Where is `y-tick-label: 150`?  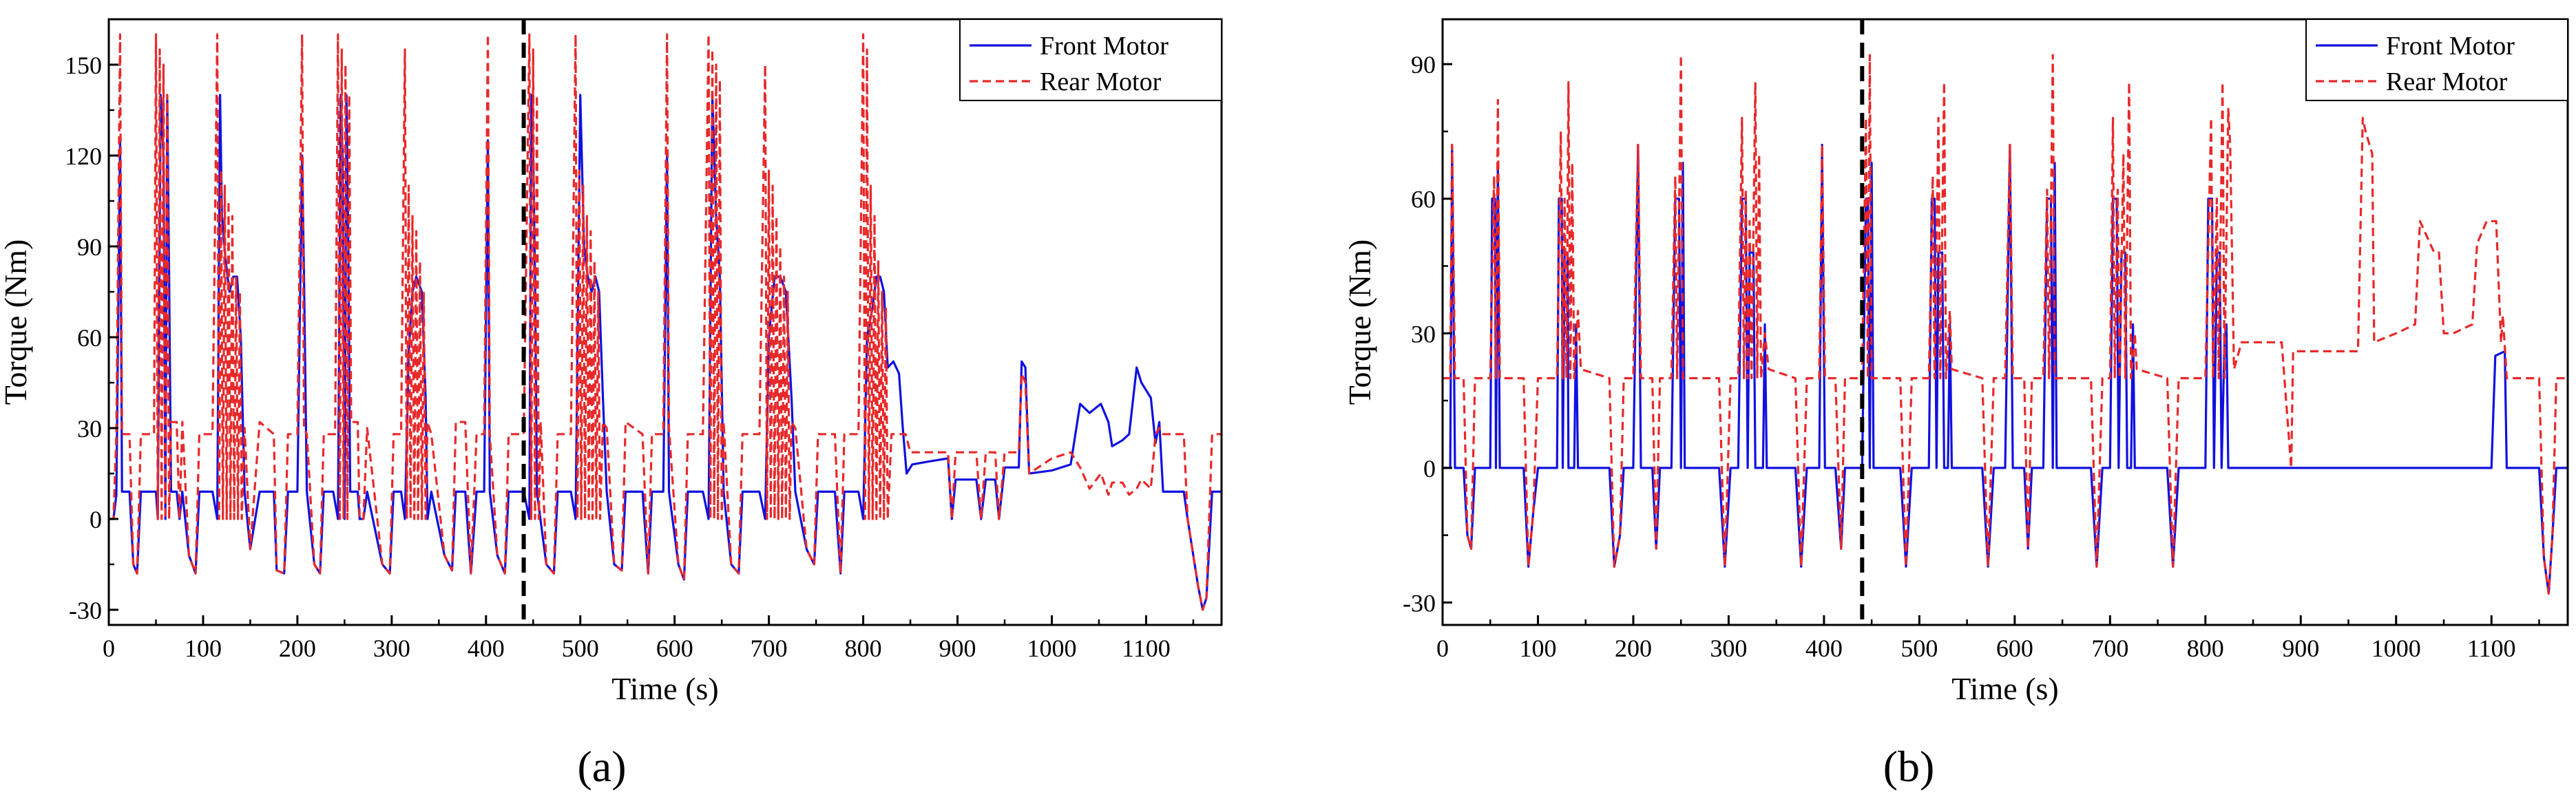
y-tick-label: 150 is located at coordinates (83, 65).